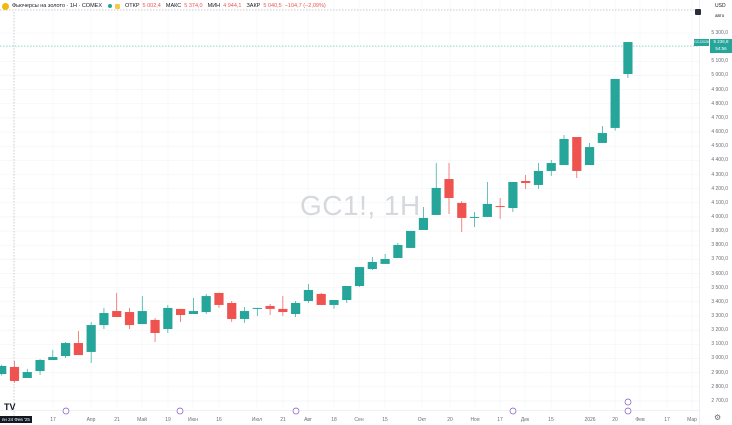 This screenshot has width=732, height=425. I want to click on time-tick-label: Авг, so click(308, 420).